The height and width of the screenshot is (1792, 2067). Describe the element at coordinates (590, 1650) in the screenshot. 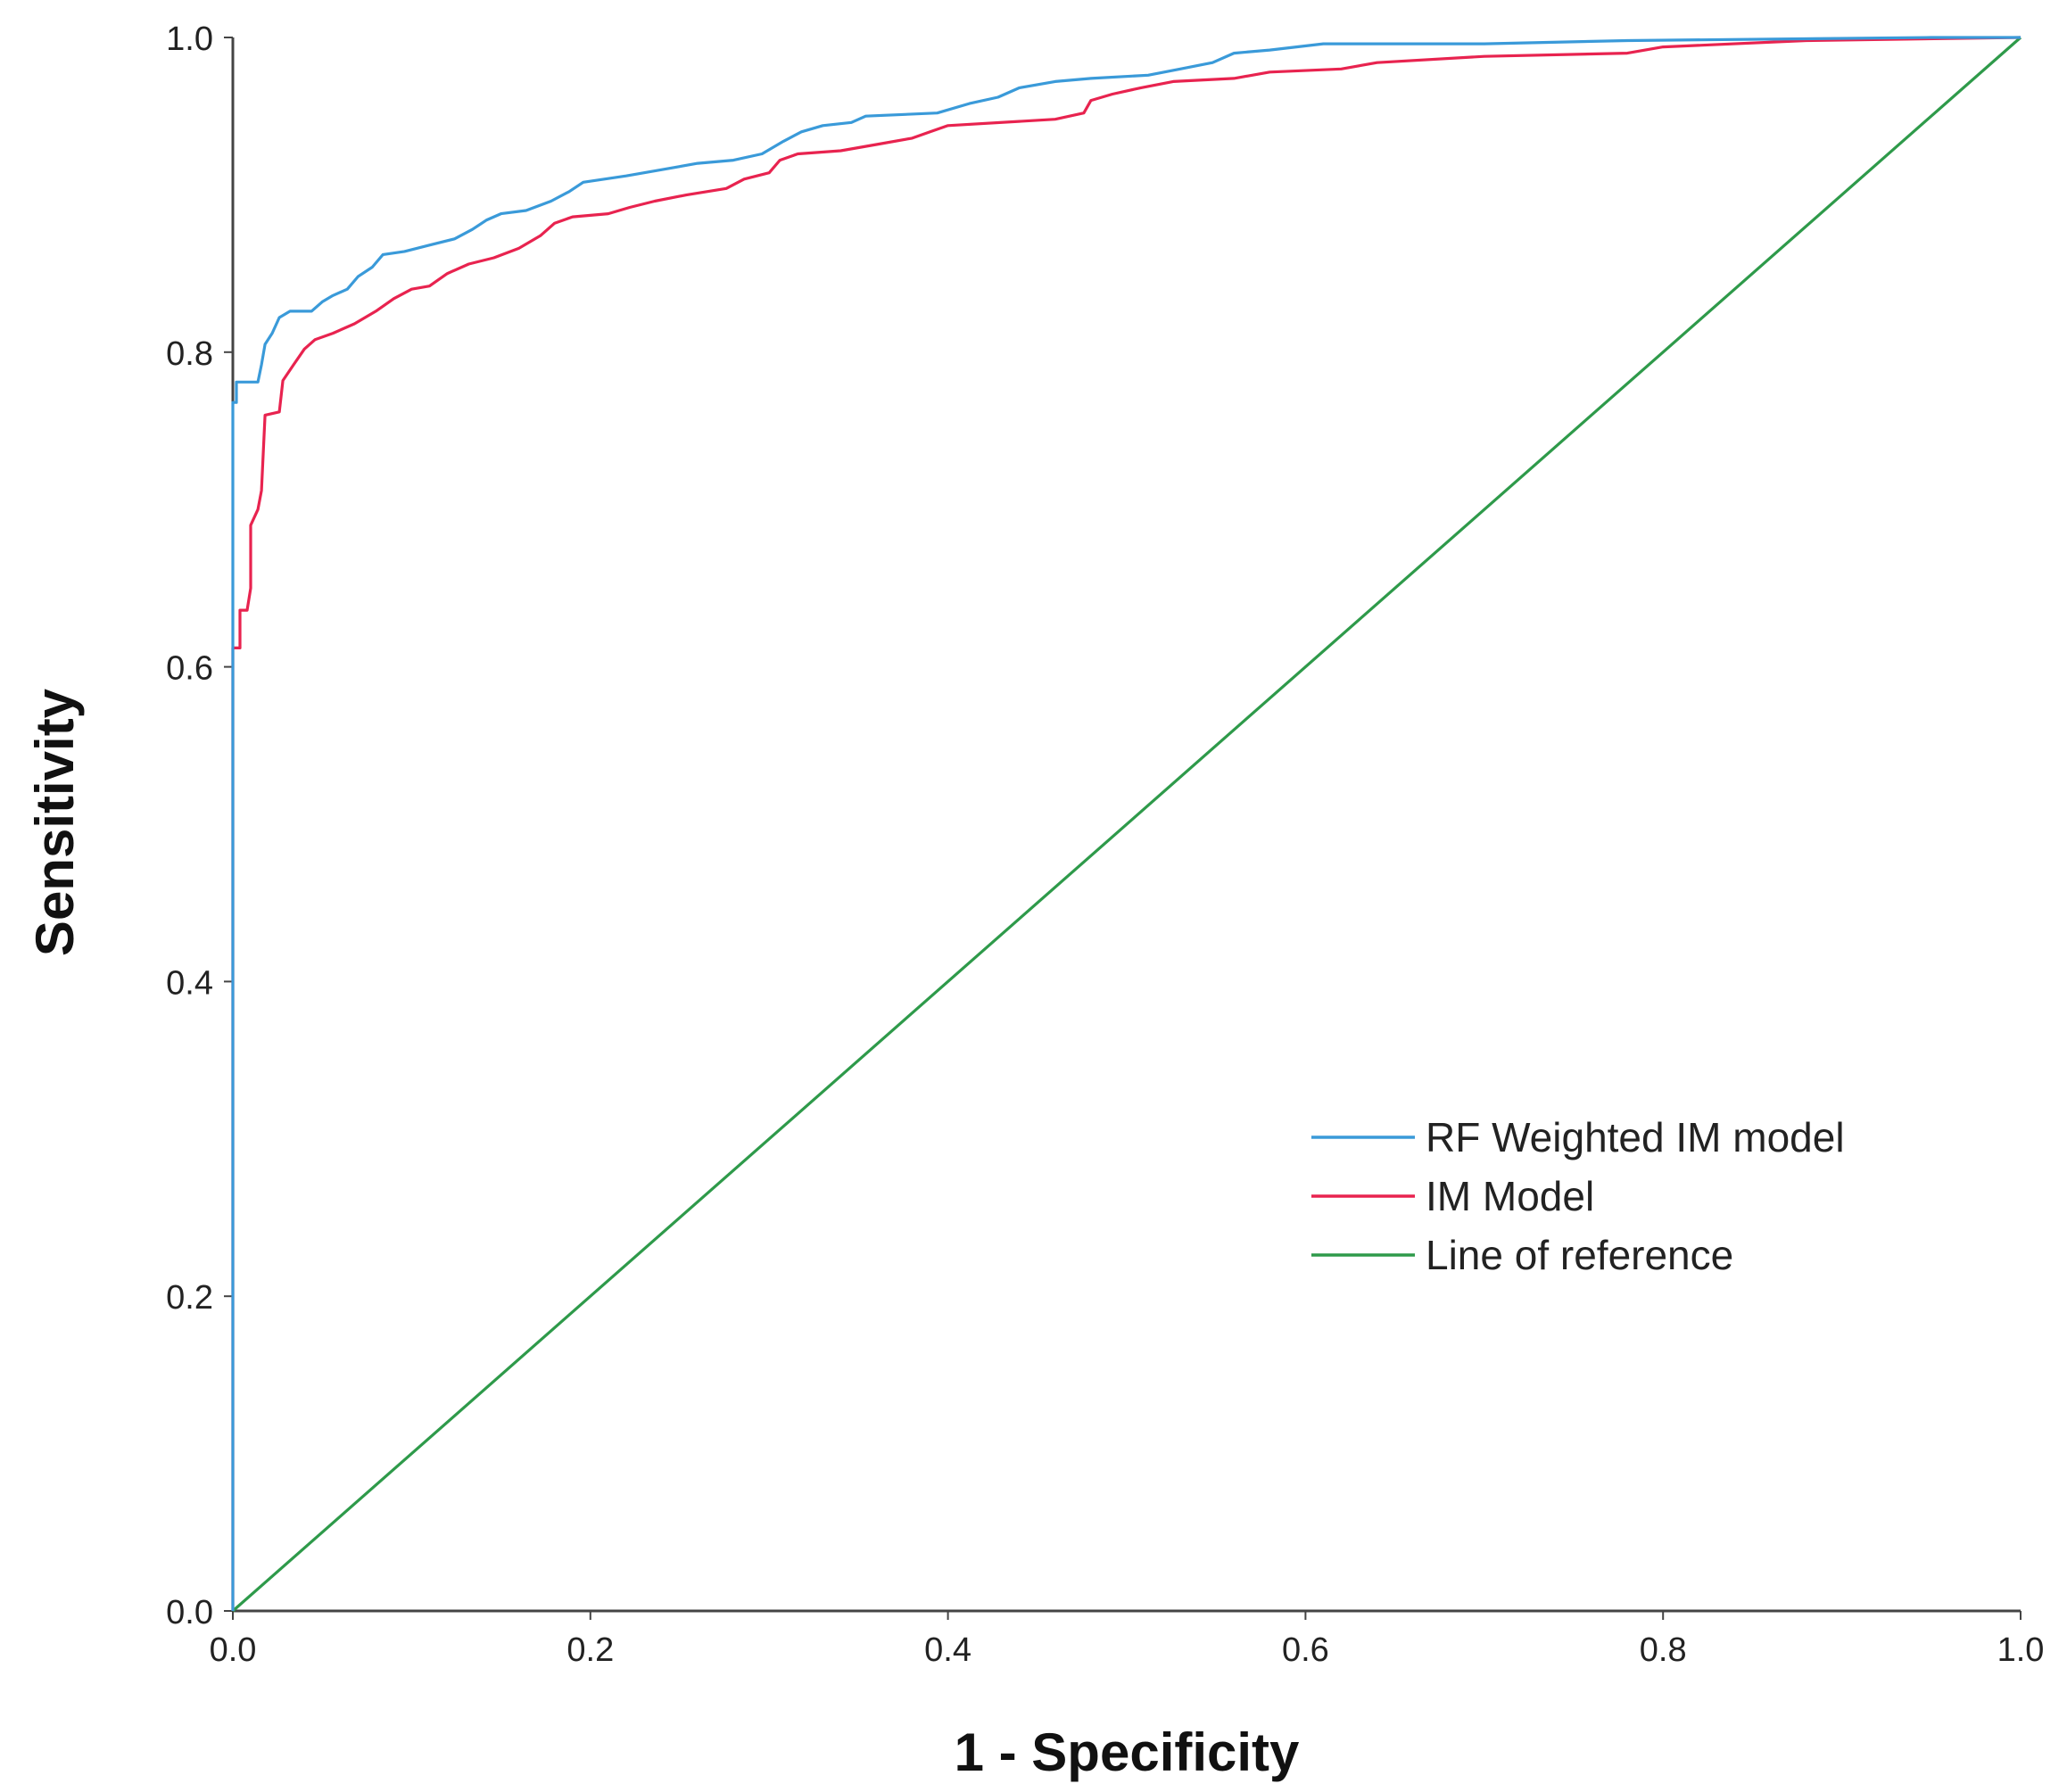

I see `x-tick-label: 0.2` at that location.